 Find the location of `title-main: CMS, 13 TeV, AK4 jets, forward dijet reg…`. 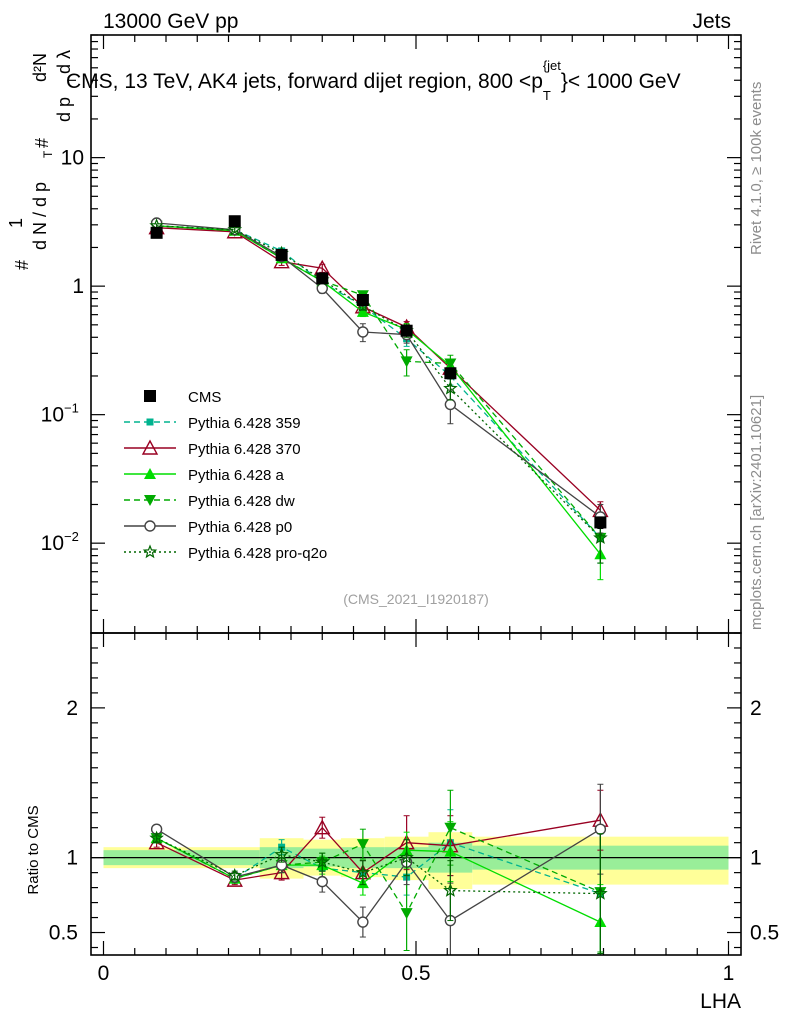

title-main: CMS, 13 TeV, AK4 jets, forward dijet reg… is located at coordinates (304, 81).